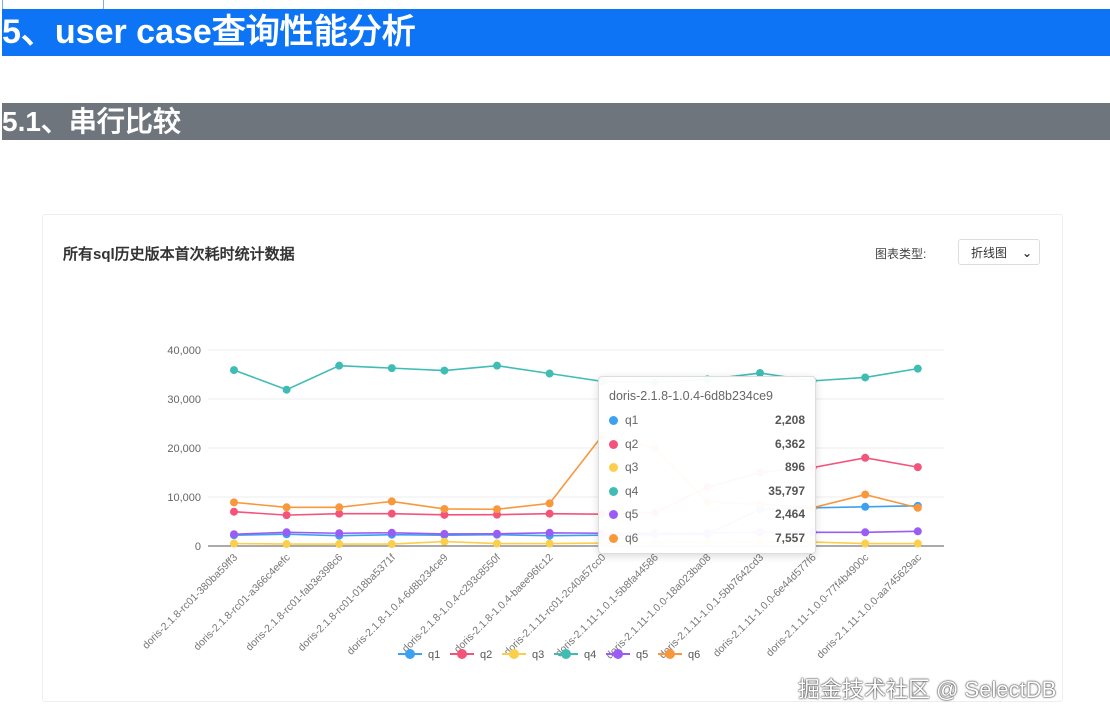  What do you see at coordinates (789, 420) in the screenshot?
I see `tooltip-series-value: 2,208` at bounding box center [789, 420].